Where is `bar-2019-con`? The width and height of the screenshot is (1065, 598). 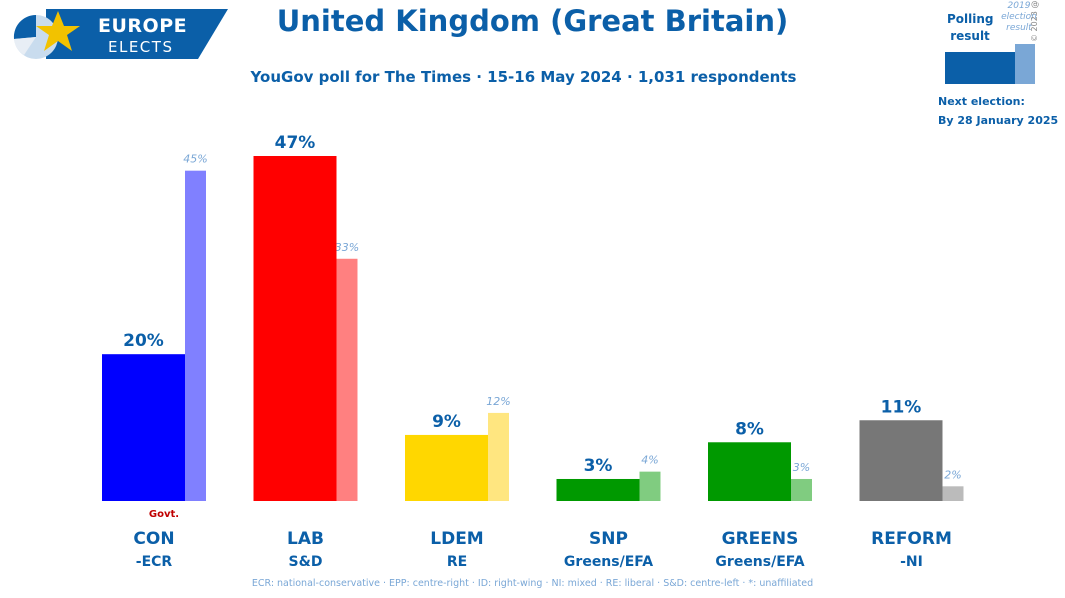
bar-2019-con is located at coordinates (195, 335).